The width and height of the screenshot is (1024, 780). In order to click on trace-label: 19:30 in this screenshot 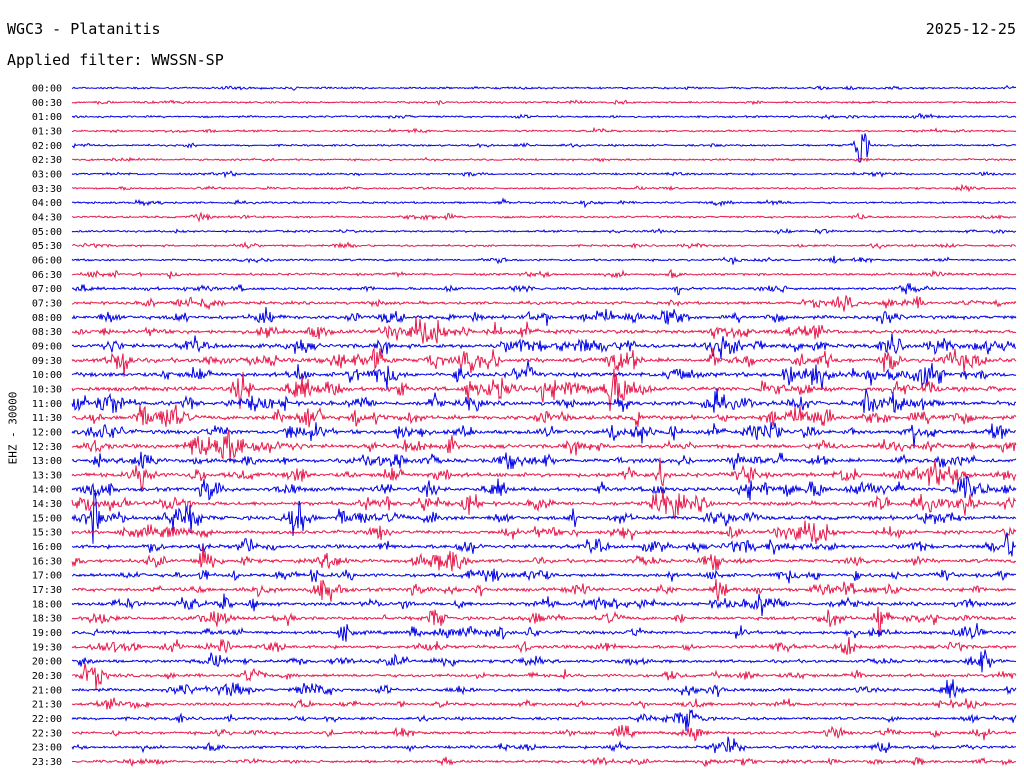, I will do `click(47, 647)`.